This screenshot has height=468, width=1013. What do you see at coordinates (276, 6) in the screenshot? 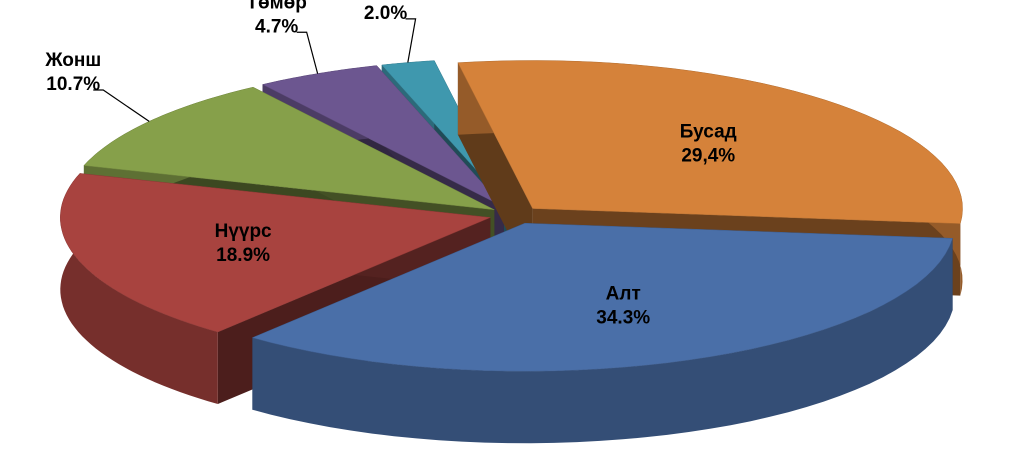
I see `slice-label: Төмөр` at bounding box center [276, 6].